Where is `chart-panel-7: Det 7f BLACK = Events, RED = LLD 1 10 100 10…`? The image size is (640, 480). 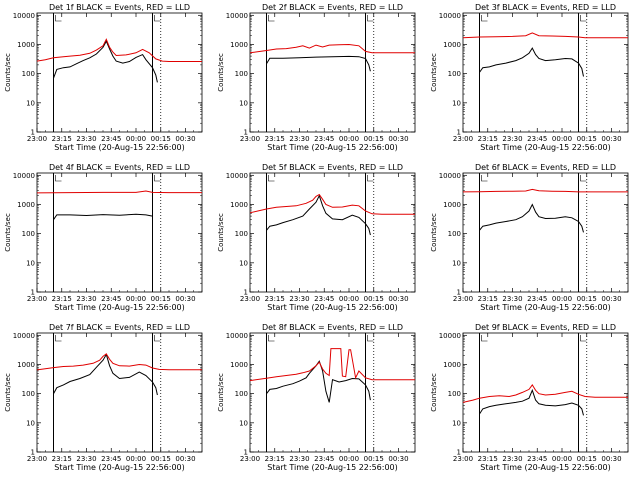
chart-panel-7: Det 7f BLACK = Events, RED = LLD 1 10 100 10… is located at coordinates (103, 397).